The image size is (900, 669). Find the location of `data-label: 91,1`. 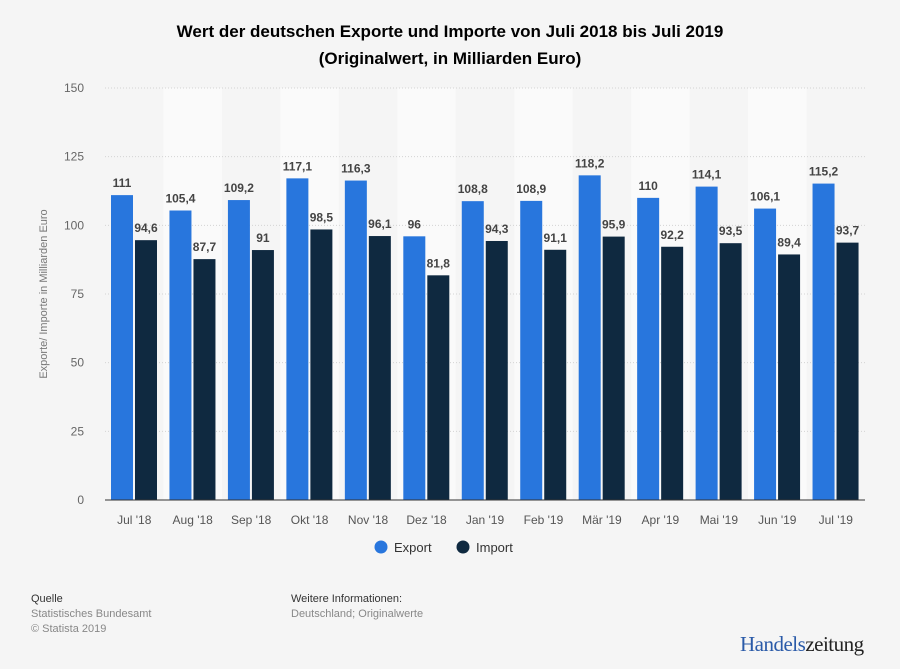

data-label: 91,1 is located at coordinates (556, 238).